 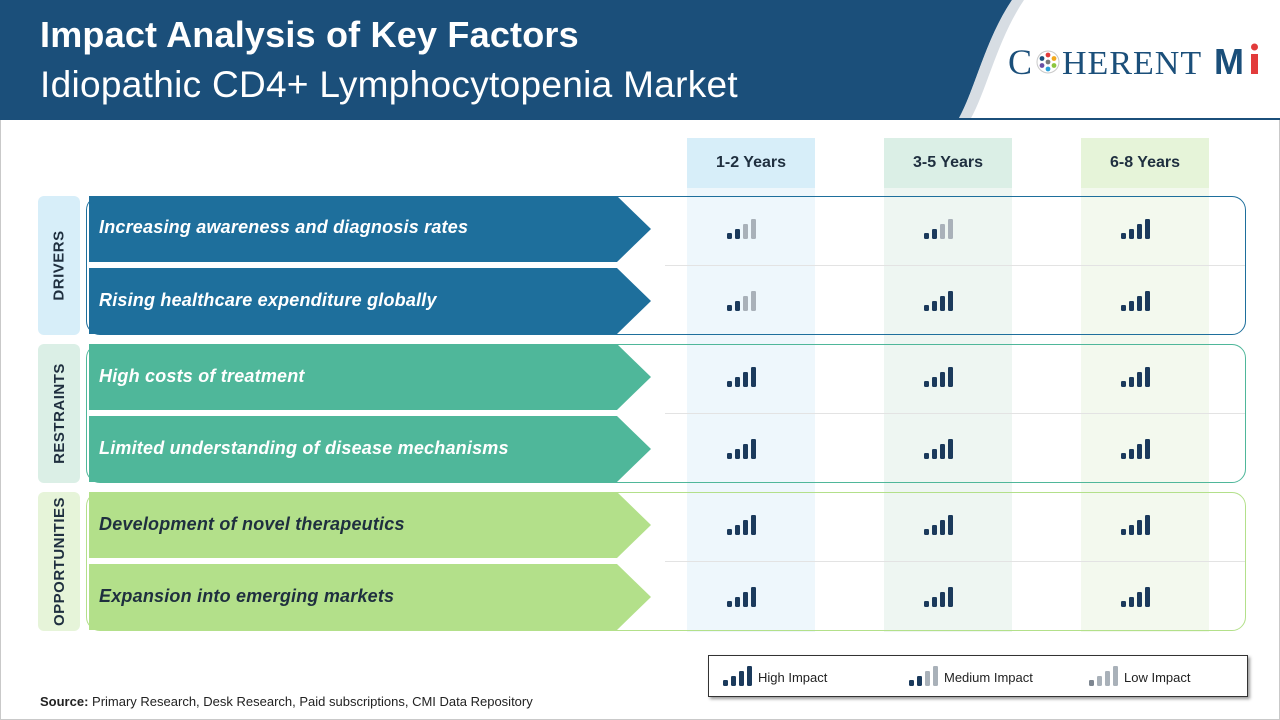 I want to click on legend-item-low: Low Impact, so click(x=1139, y=677).